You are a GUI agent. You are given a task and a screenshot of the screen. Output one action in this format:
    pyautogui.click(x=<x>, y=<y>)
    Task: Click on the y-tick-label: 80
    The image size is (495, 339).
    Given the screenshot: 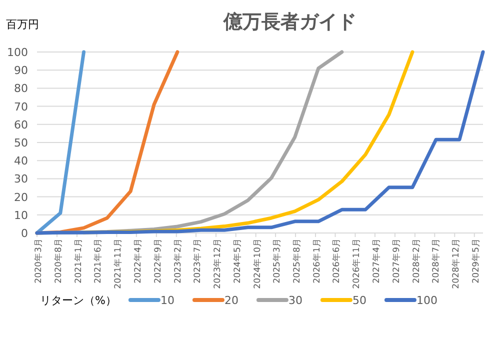 What is the action you would take?
    pyautogui.click(x=21, y=89)
    